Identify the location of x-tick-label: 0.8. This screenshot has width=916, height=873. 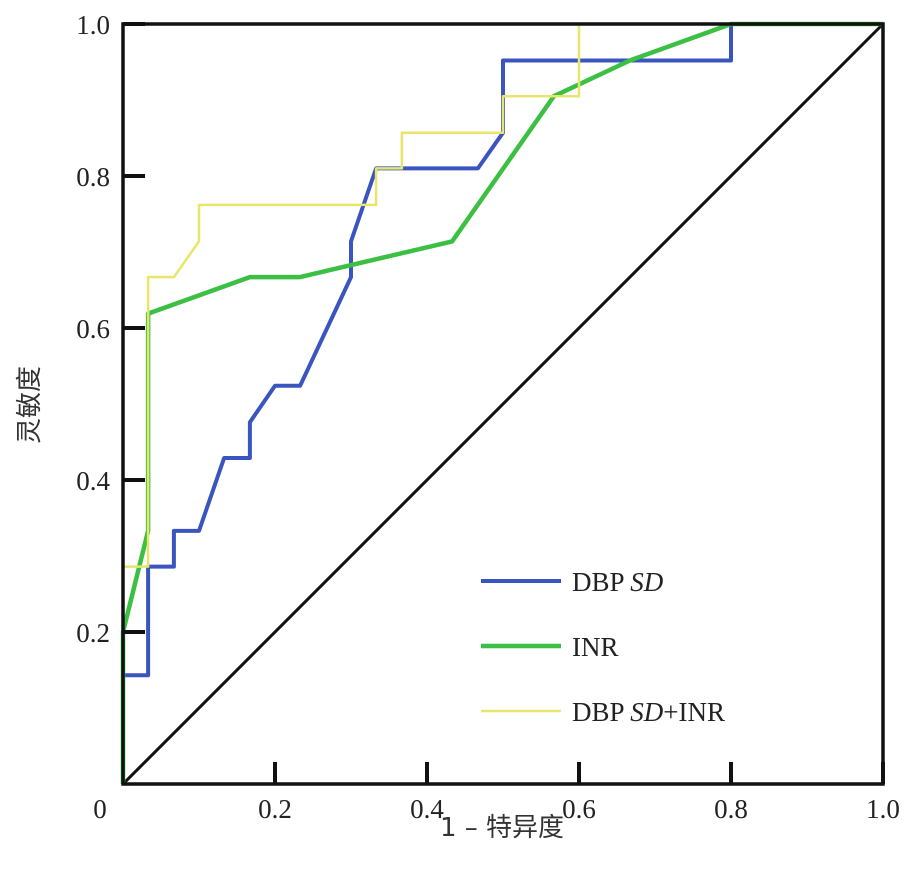
(731, 809).